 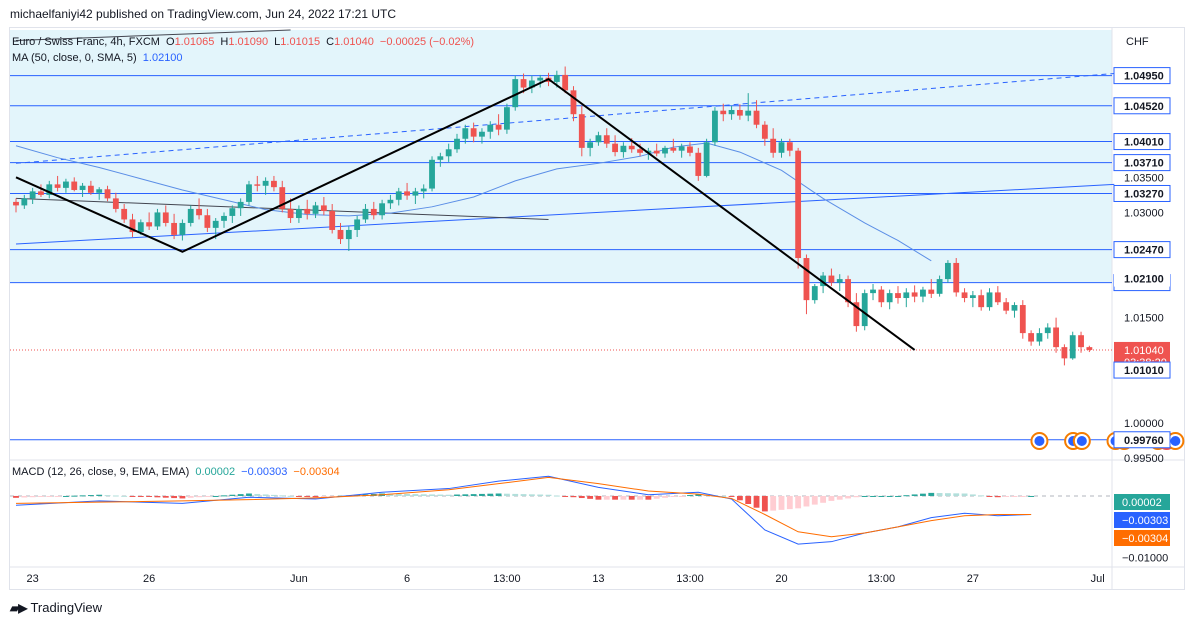 I want to click on ma-line, so click(x=473, y=202).